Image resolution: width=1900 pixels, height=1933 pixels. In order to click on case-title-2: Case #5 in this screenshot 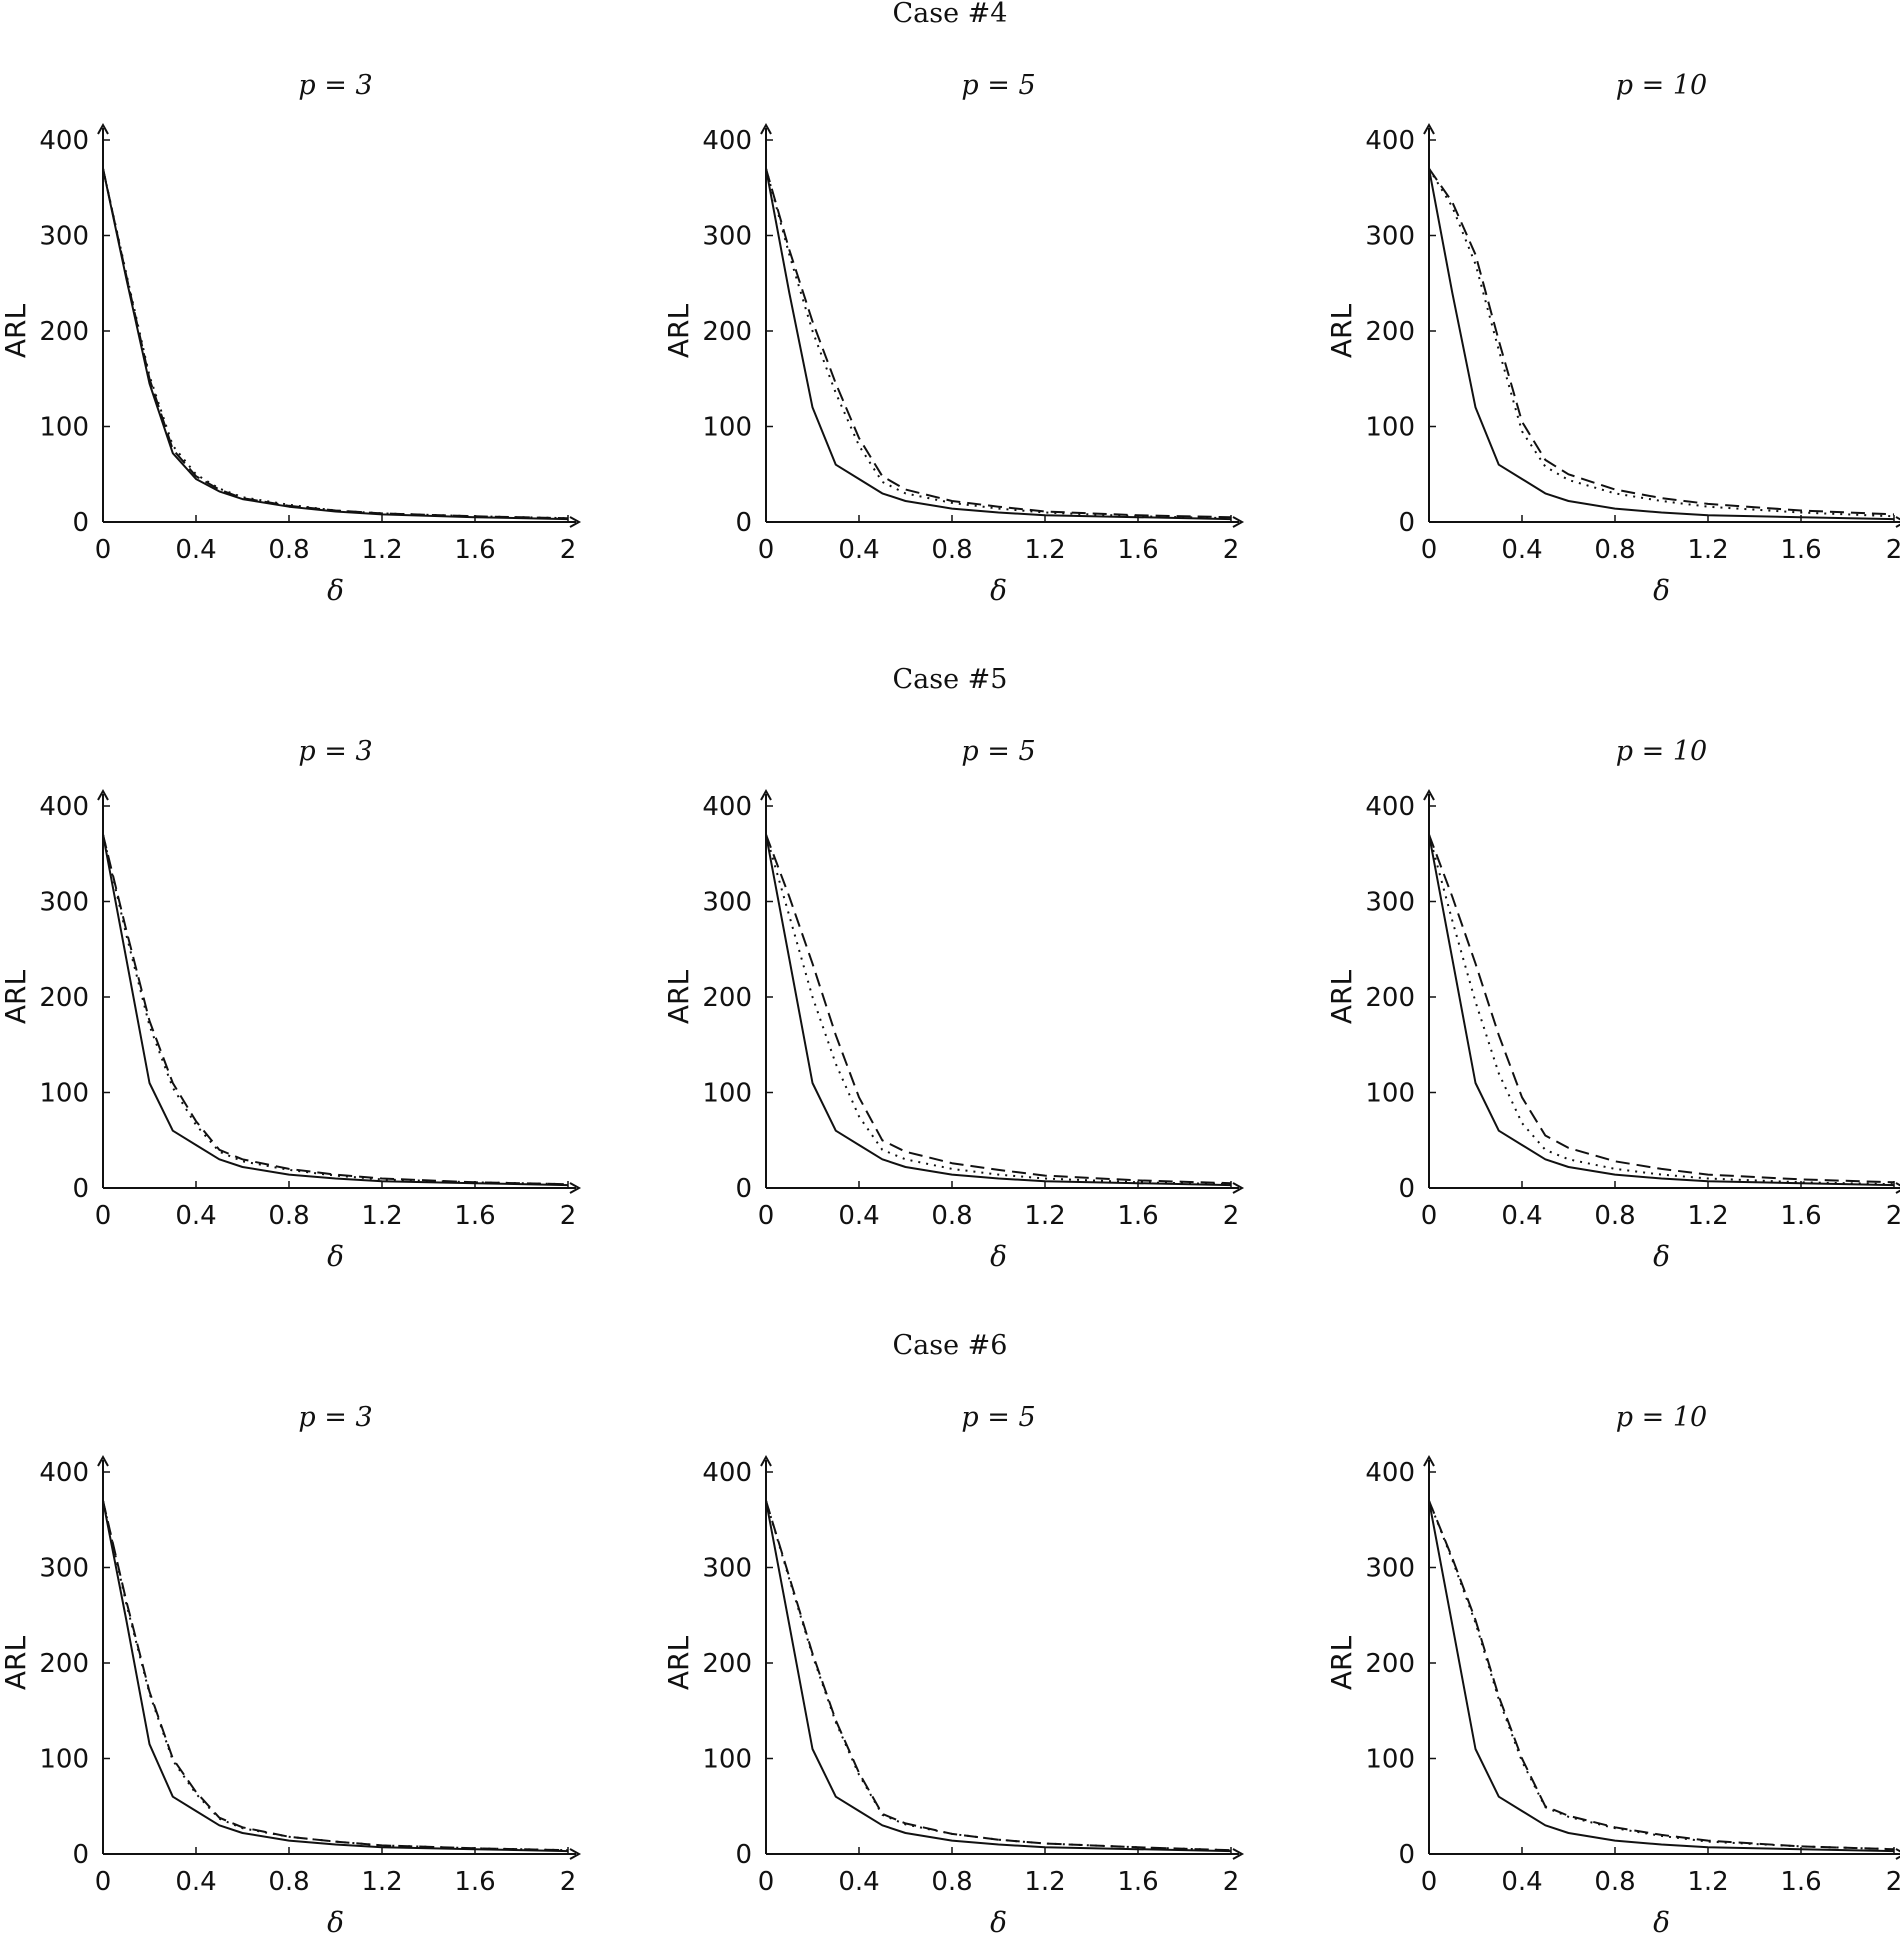, I will do `click(950, 679)`.